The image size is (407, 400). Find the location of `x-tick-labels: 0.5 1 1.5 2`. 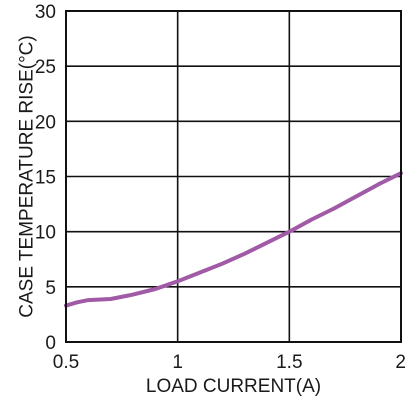

x-tick-labels: 0.5 1 1.5 2 is located at coordinates (229, 362).